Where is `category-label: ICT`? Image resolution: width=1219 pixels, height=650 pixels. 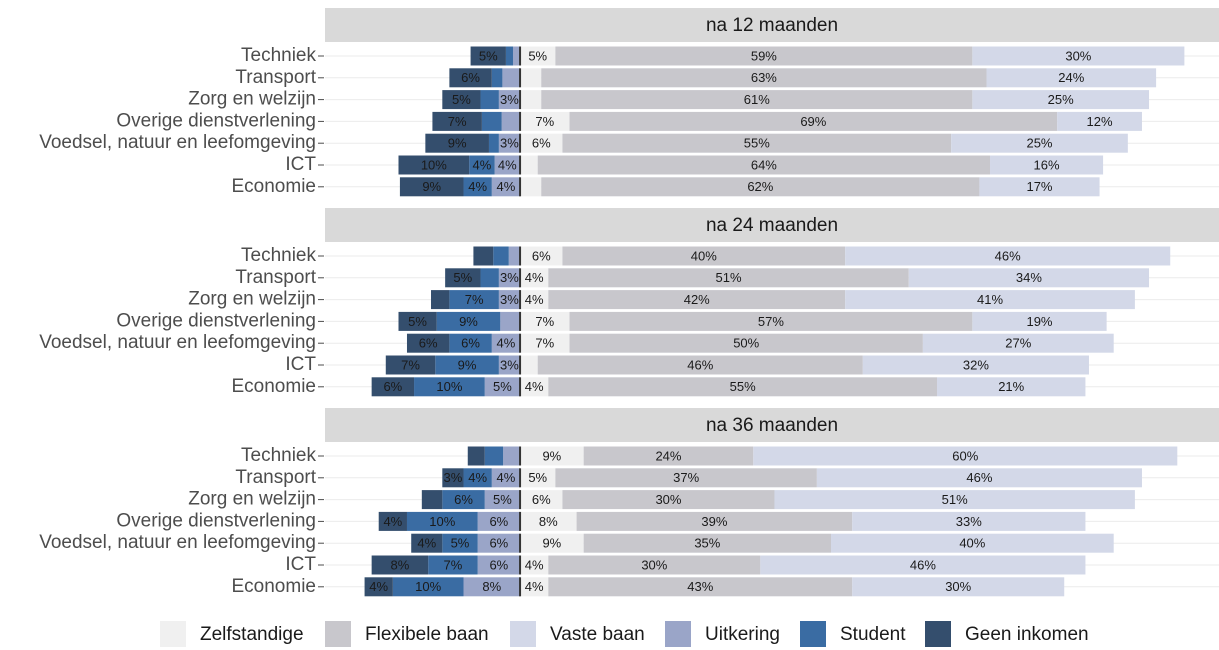
category-label: ICT is located at coordinates (300, 364).